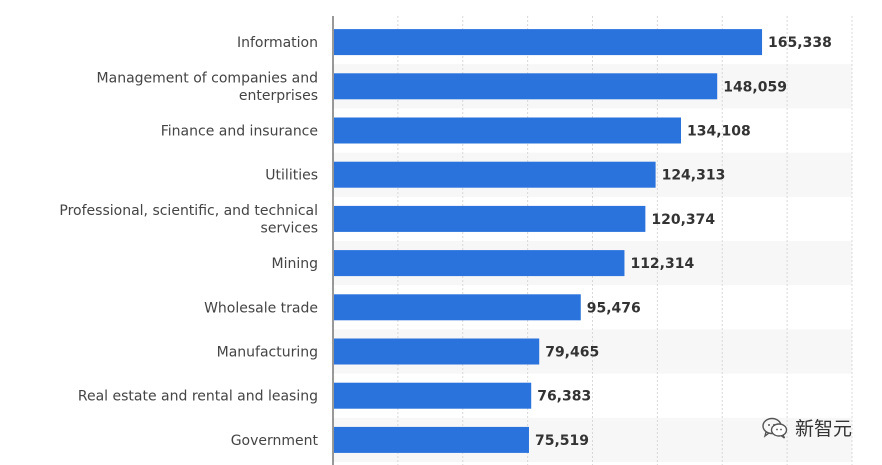 The image size is (882, 465). I want to click on value-label: 112,314, so click(662, 264).